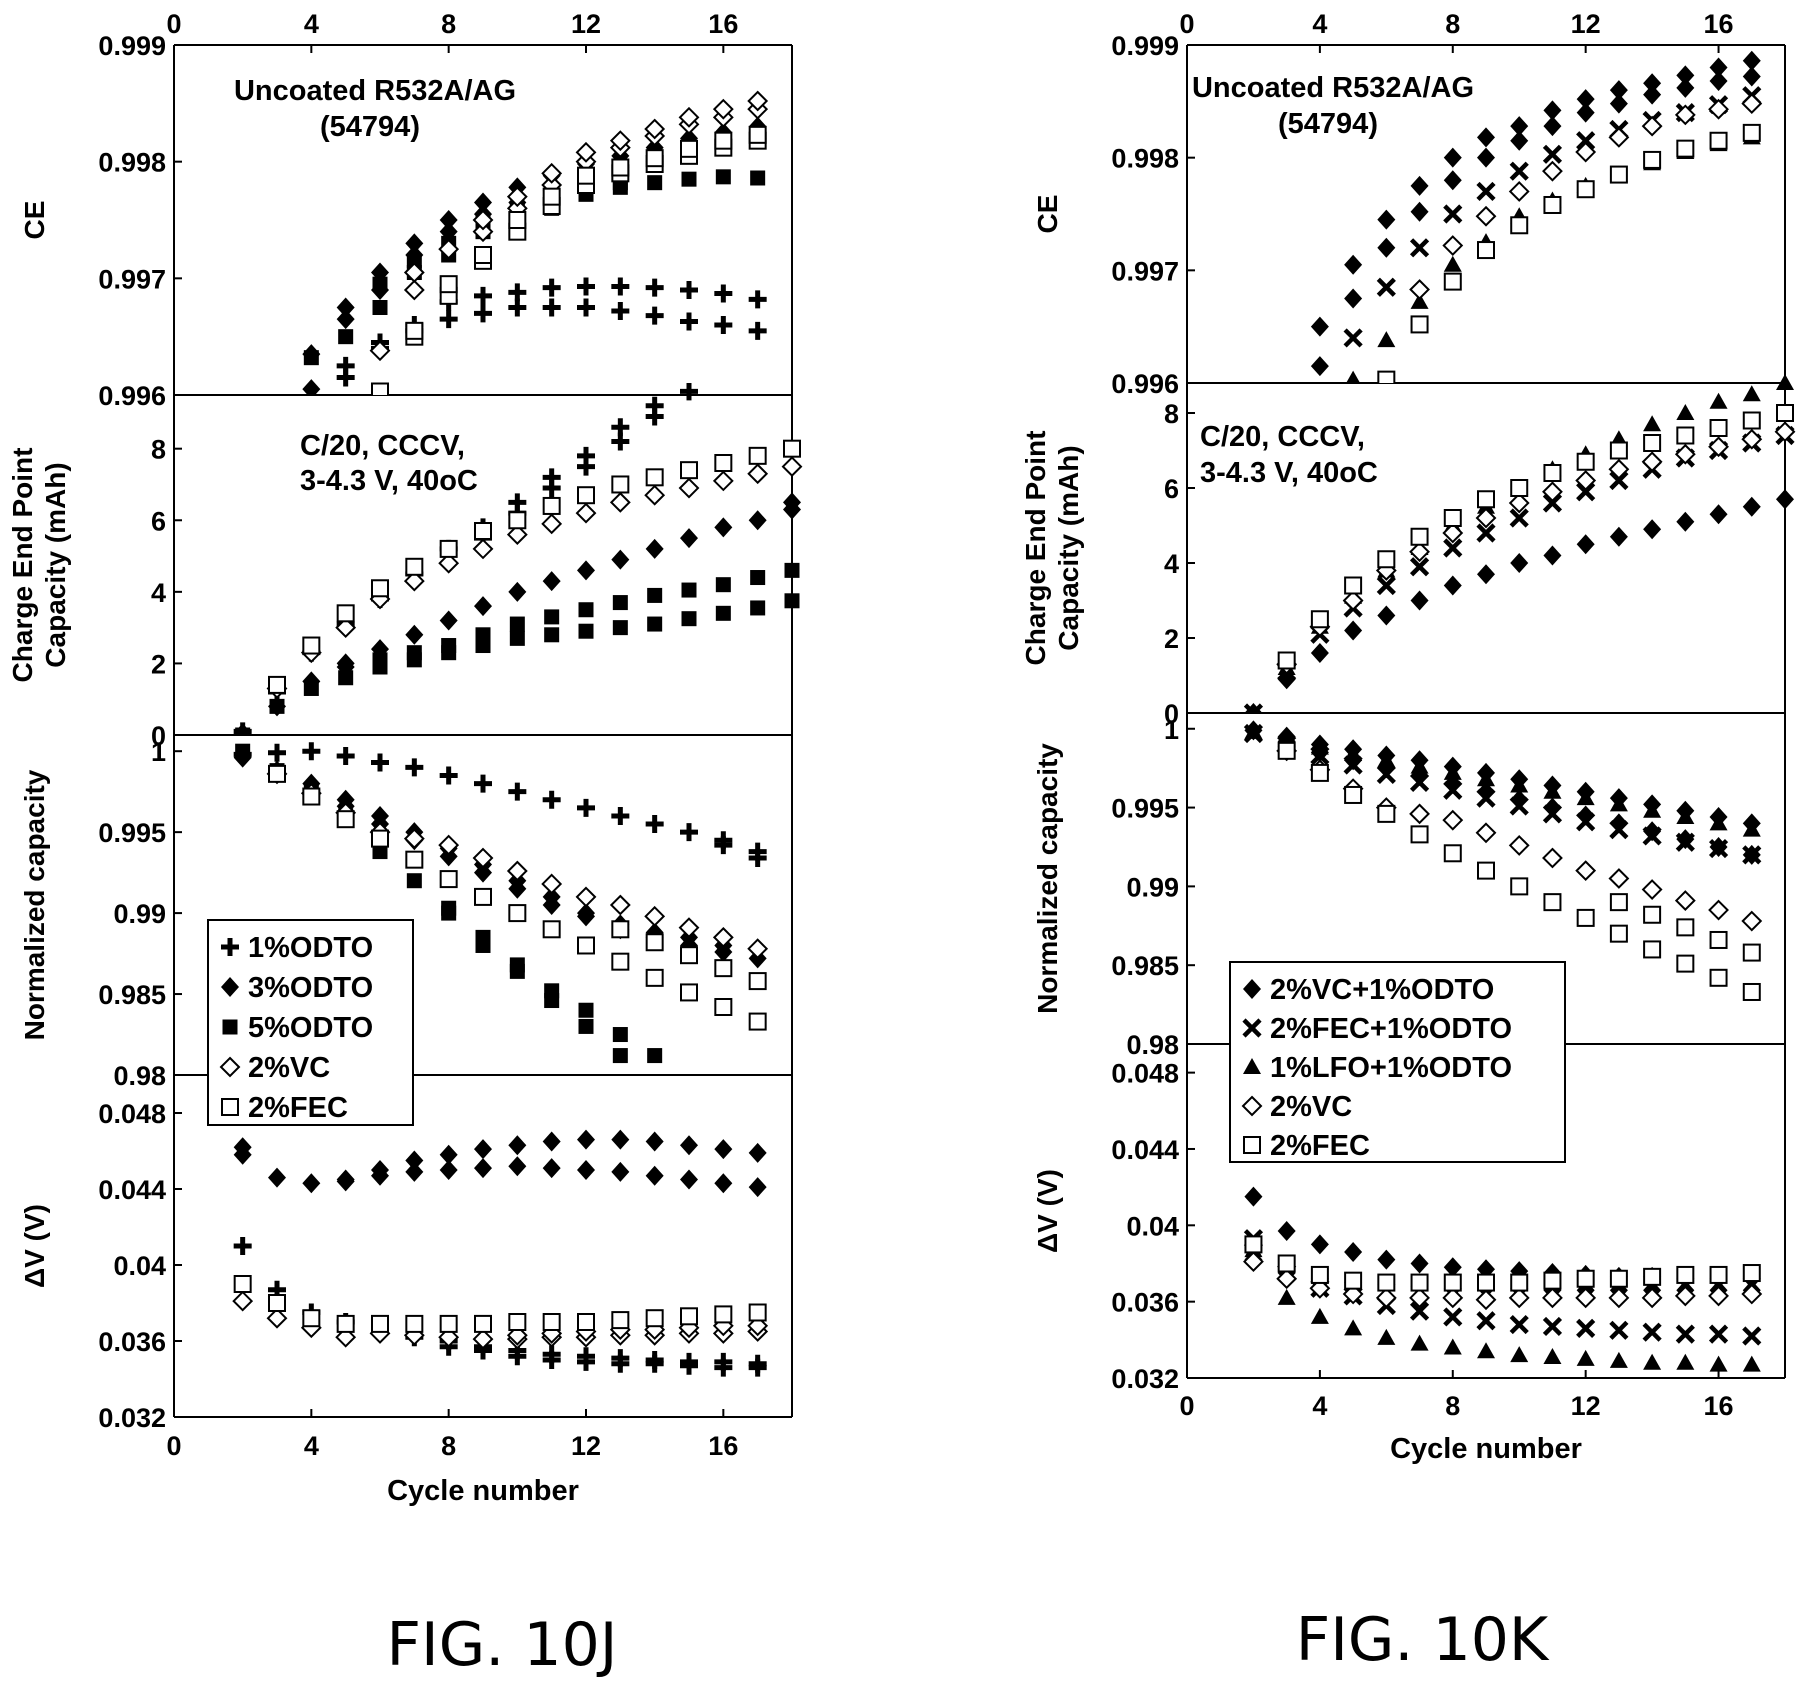 The height and width of the screenshot is (1700, 1805). I want to click on y-axis-label: Normalized capacity, so click(1047, 878).